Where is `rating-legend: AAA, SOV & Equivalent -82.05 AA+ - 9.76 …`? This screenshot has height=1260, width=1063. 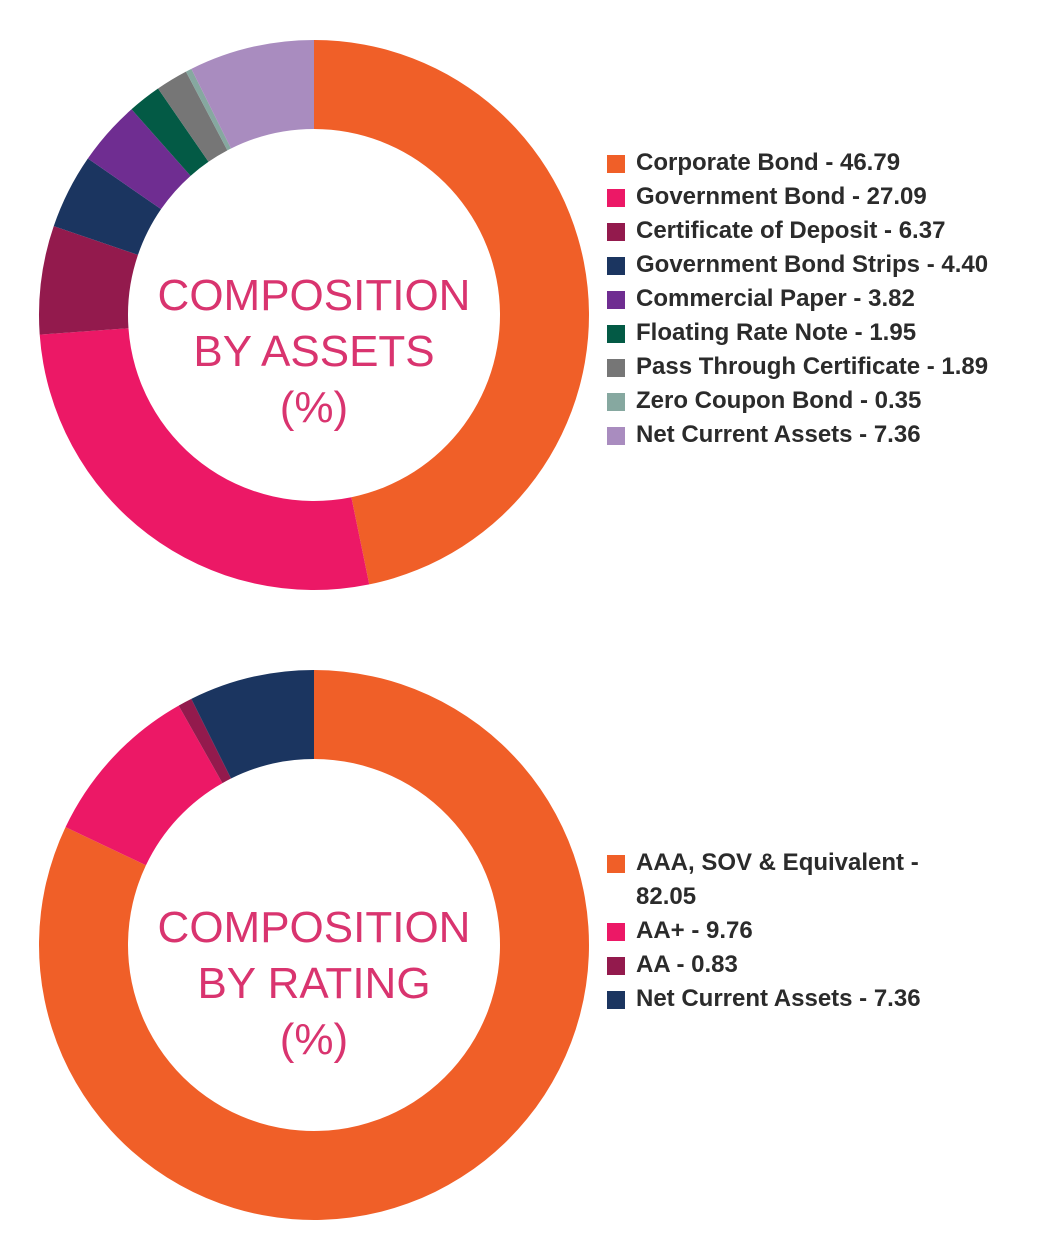 rating-legend: AAA, SOV & Equivalent -82.05 AA+ - 9.76 … is located at coordinates (827, 931).